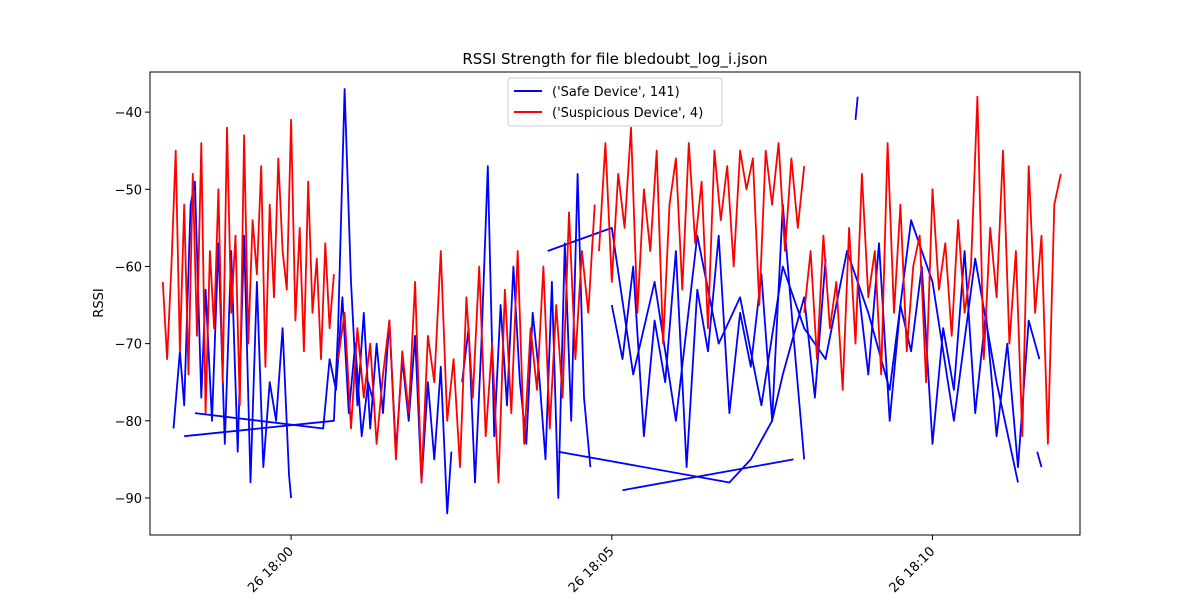 The height and width of the screenshot is (600, 1200). Describe the element at coordinates (128, 345) in the screenshot. I see `y-tick-label: −70` at that location.